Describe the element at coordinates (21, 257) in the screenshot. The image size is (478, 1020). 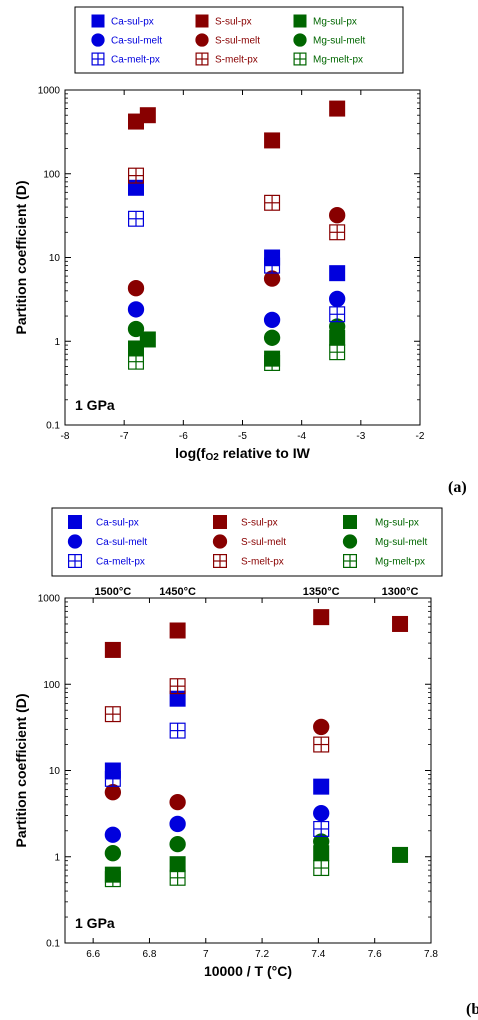
I see `y-axis-label-a: Partition coefficient (D)` at that location.